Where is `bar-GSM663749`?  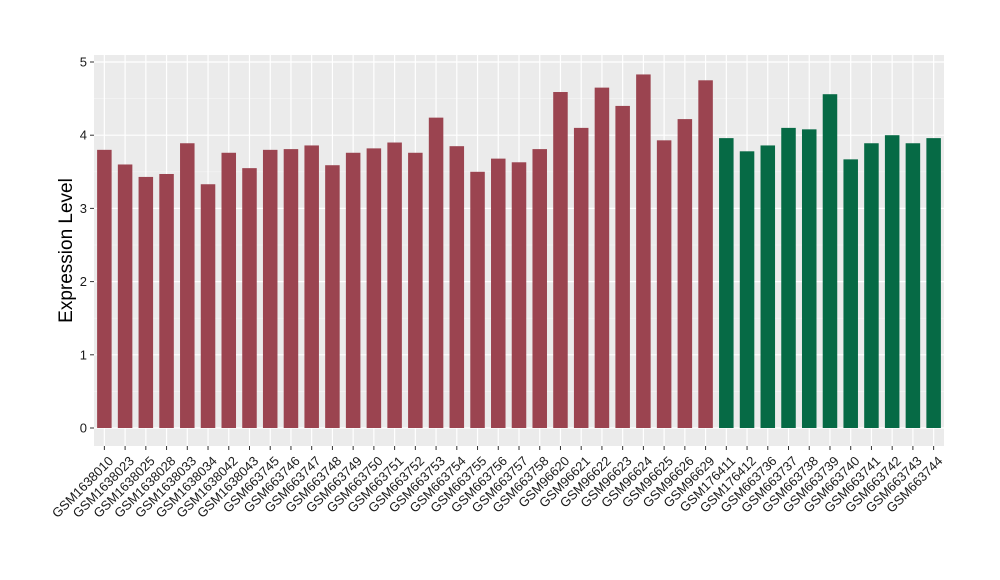 bar-GSM663749 is located at coordinates (353, 290).